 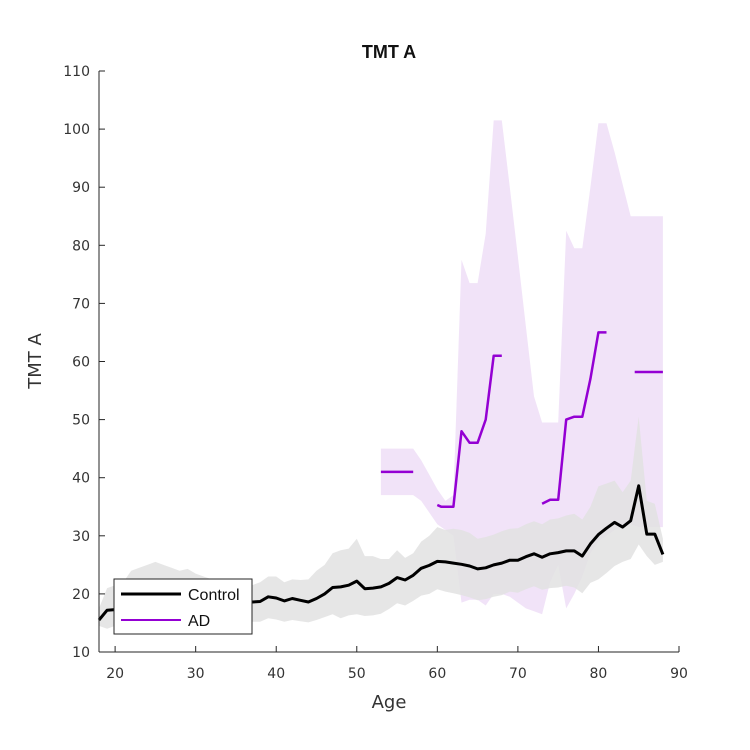 I want to click on y-tick-label: 20, so click(x=81, y=595).